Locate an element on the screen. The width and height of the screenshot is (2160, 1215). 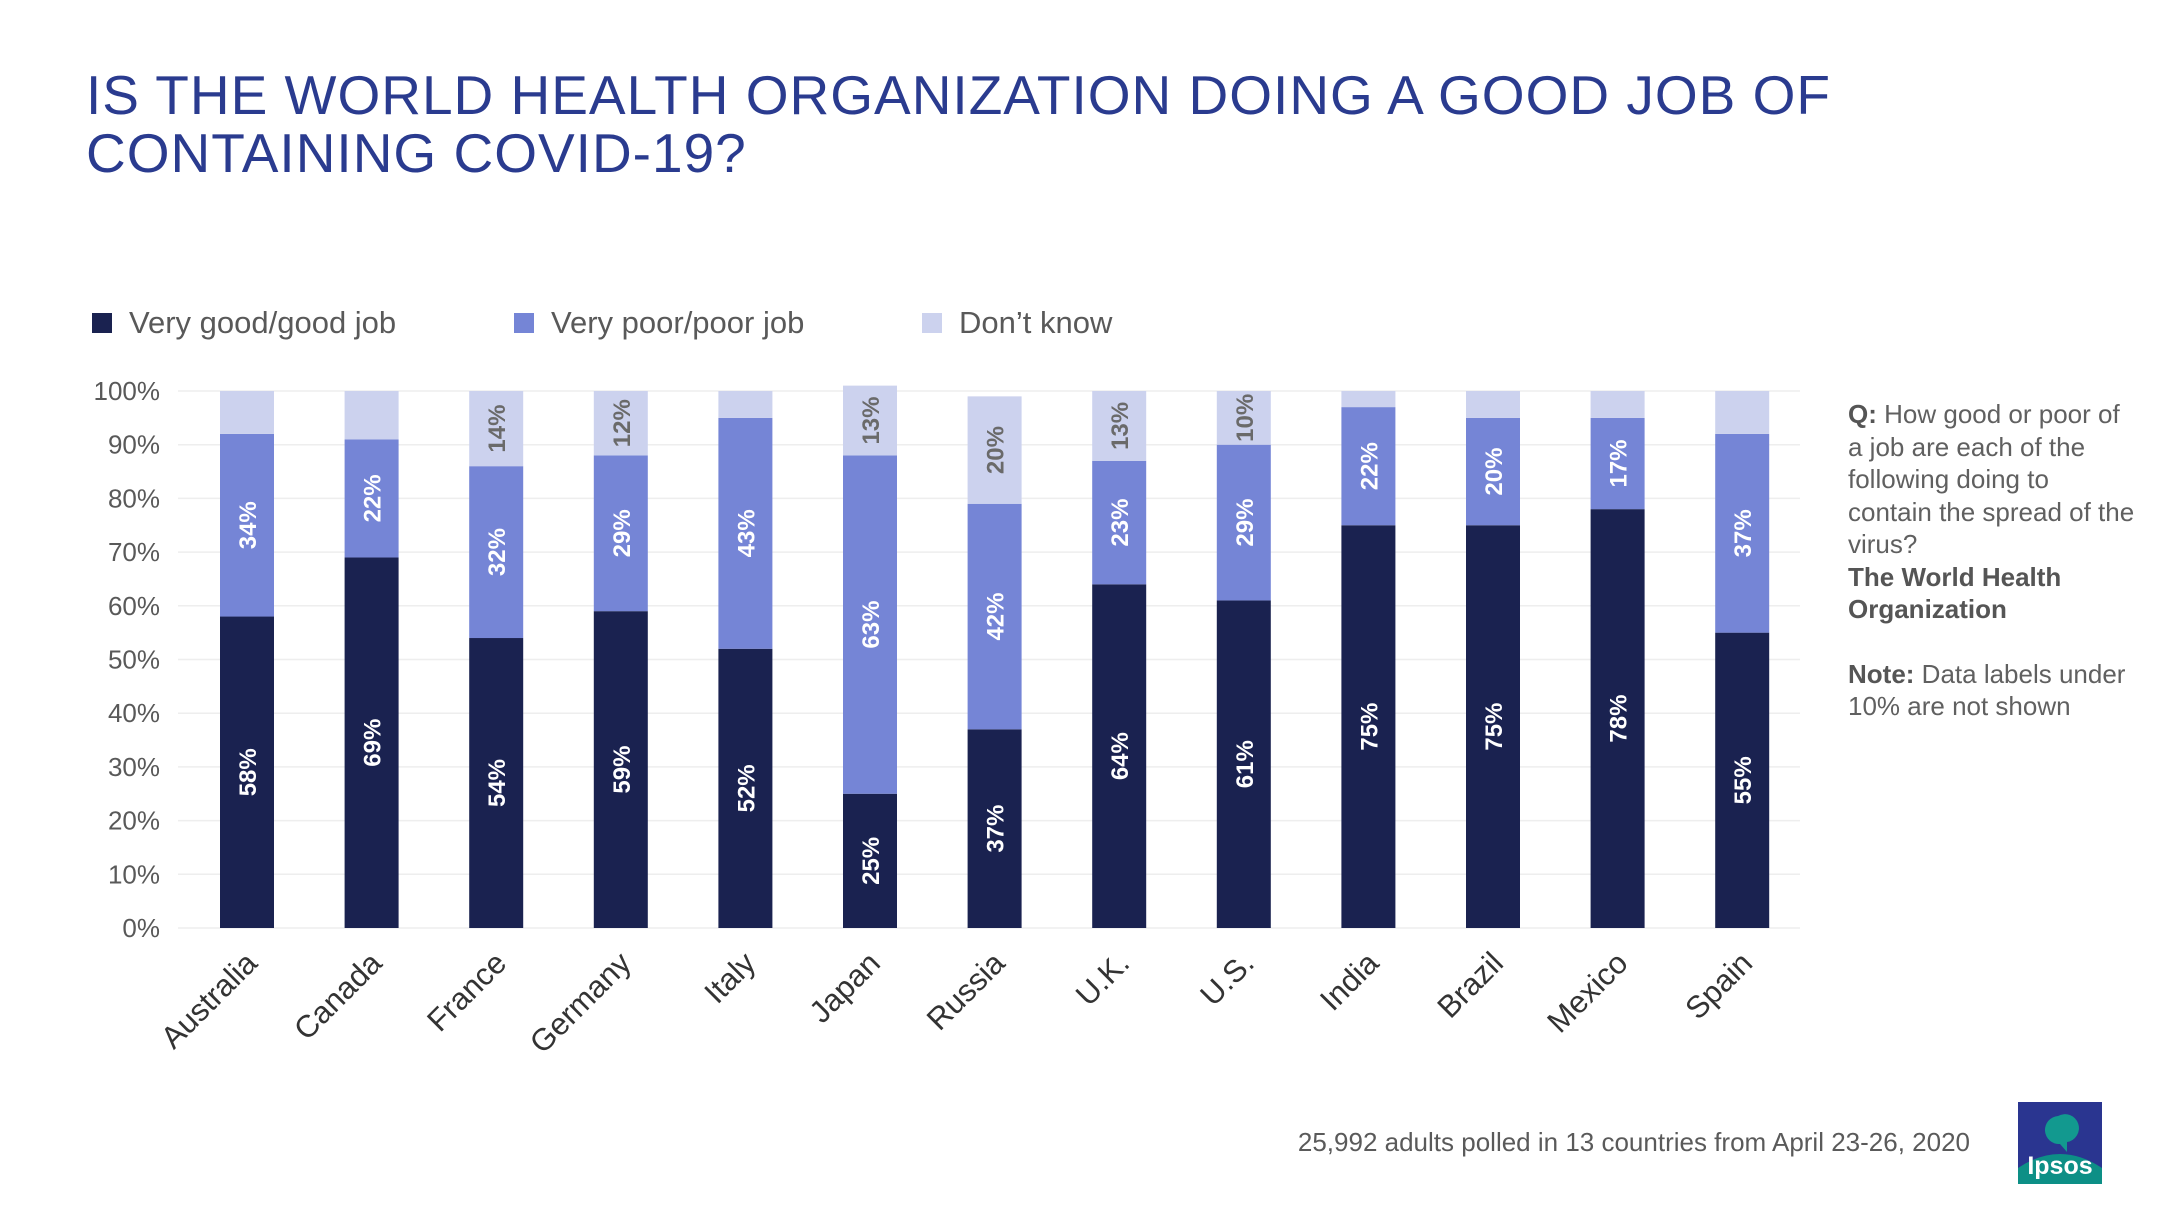
y-tick-label: 40% is located at coordinates (134, 713).